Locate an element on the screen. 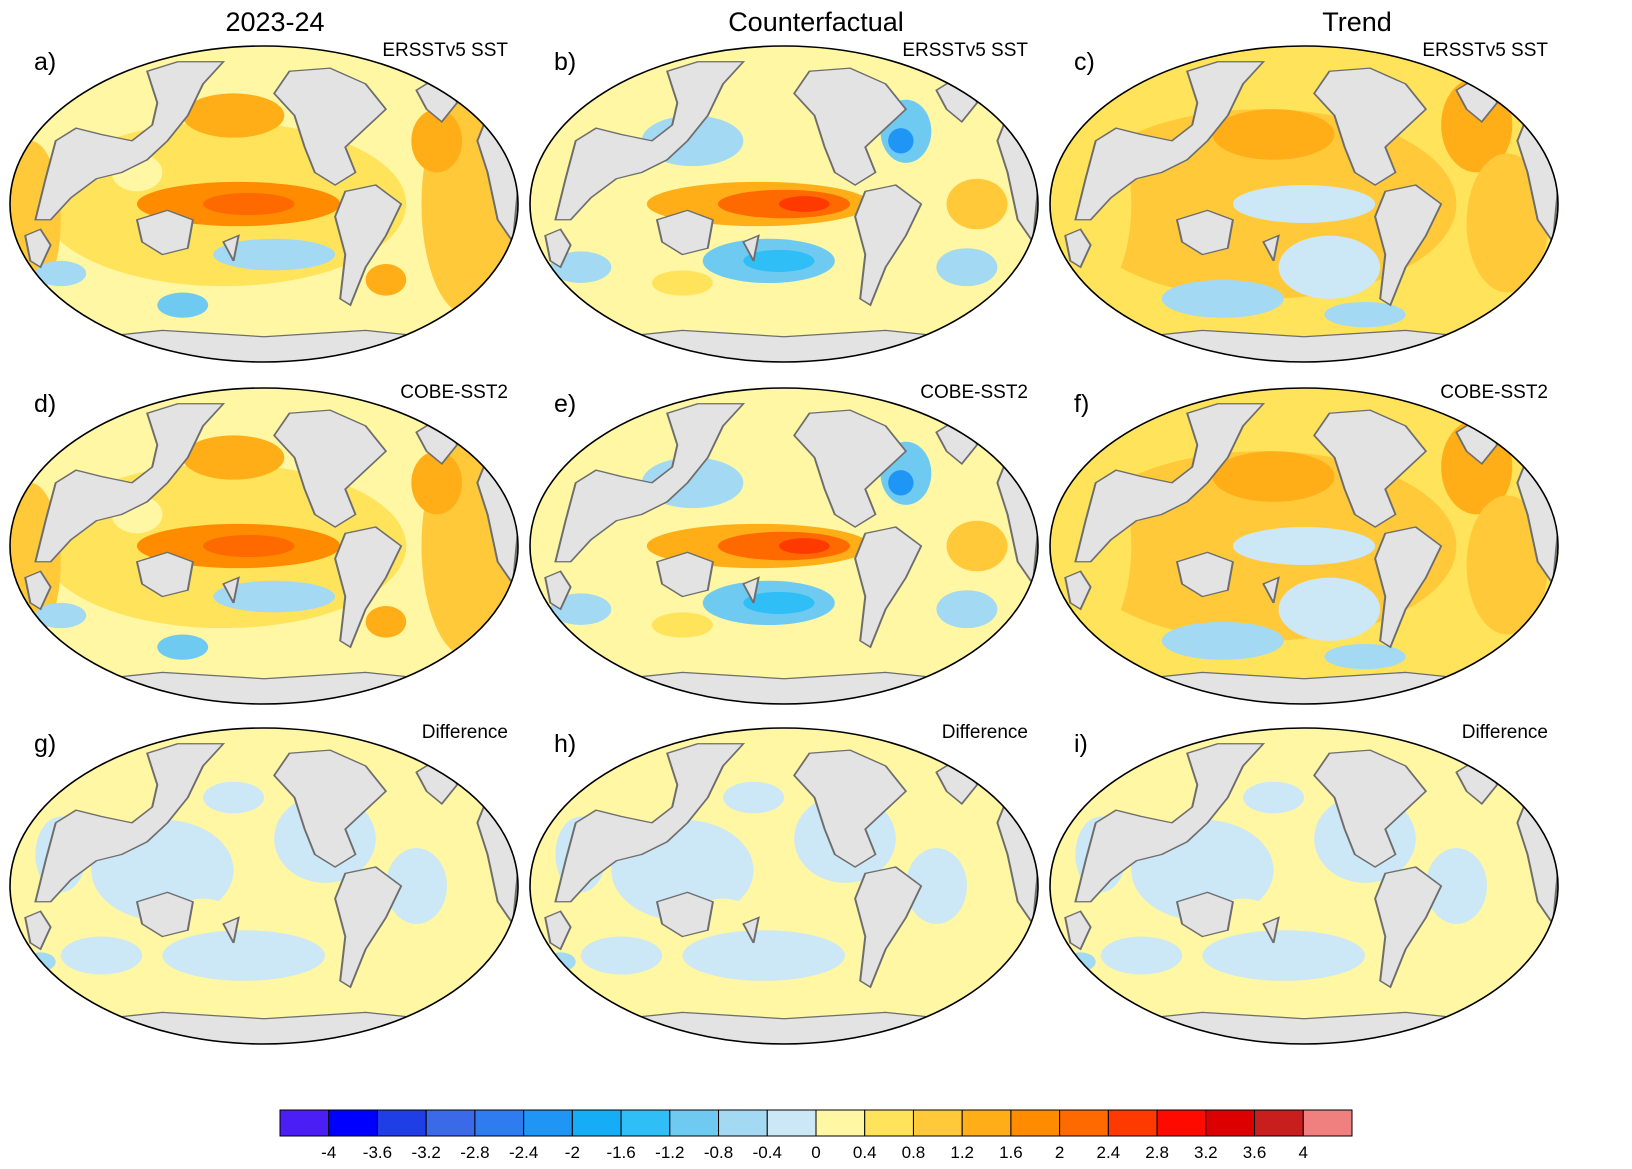  map-panel: b) ERSSTv5 SST is located at coordinates (784, 201).